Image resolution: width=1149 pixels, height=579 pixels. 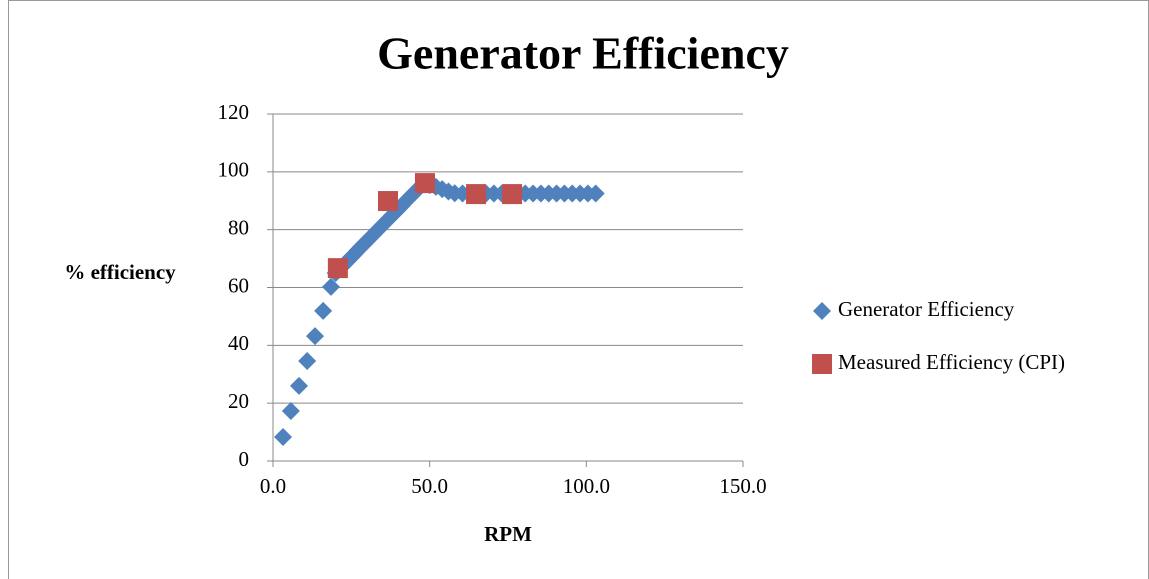 I want to click on y-tick-label: 80, so click(x=238, y=227).